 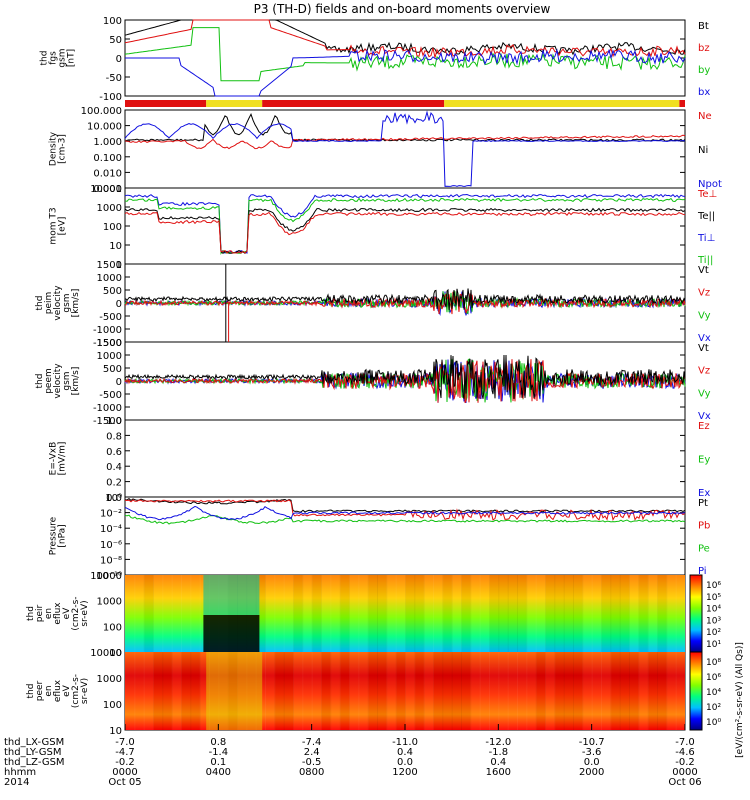 What do you see at coordinates (405, 142) in the screenshot?
I see `ne-line` at bounding box center [405, 142].